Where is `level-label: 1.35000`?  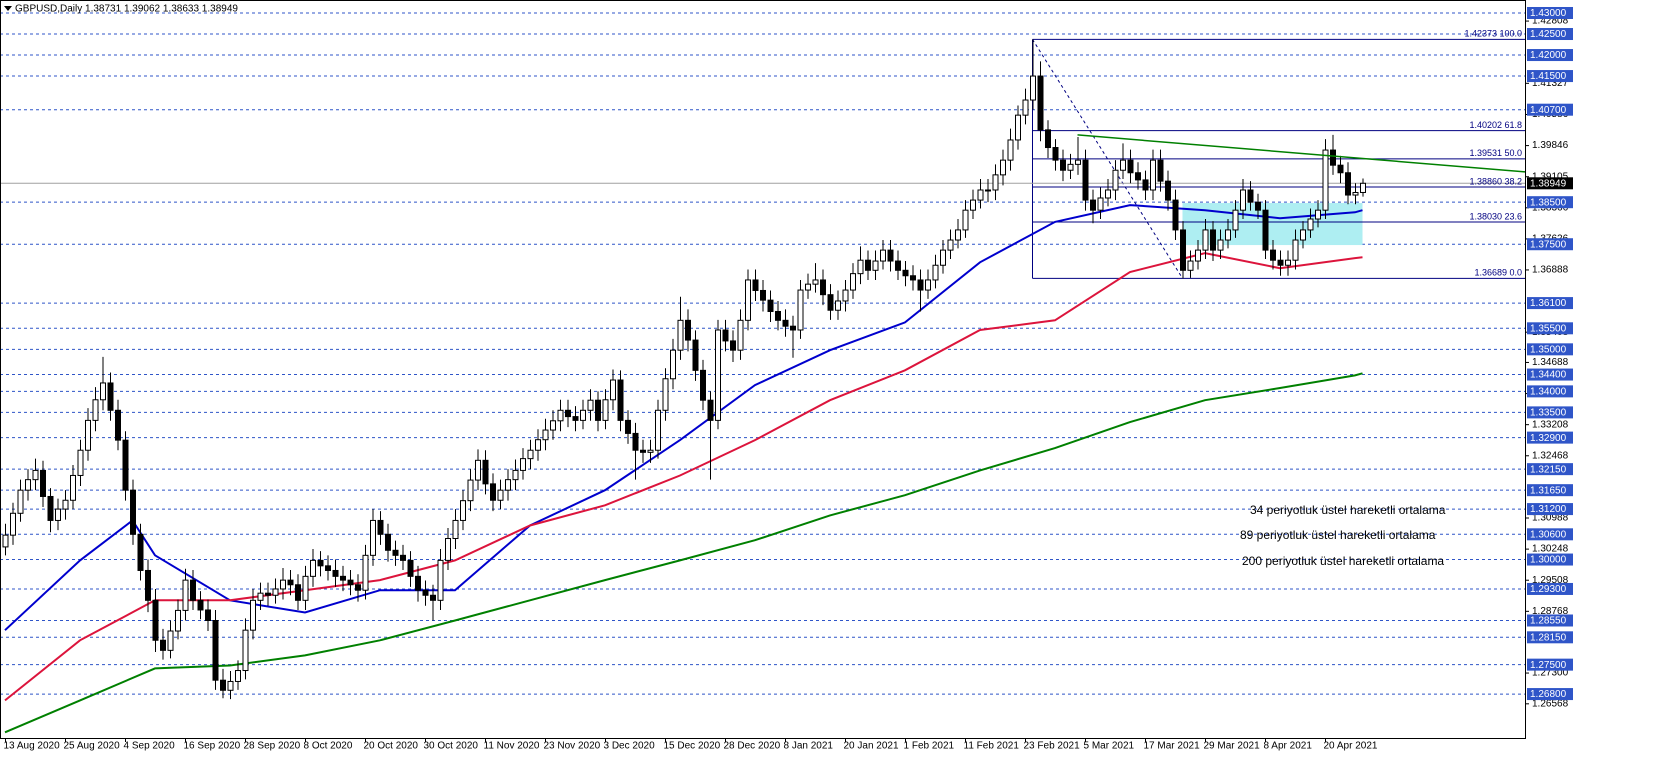
level-label: 1.35000 is located at coordinates (1548, 349).